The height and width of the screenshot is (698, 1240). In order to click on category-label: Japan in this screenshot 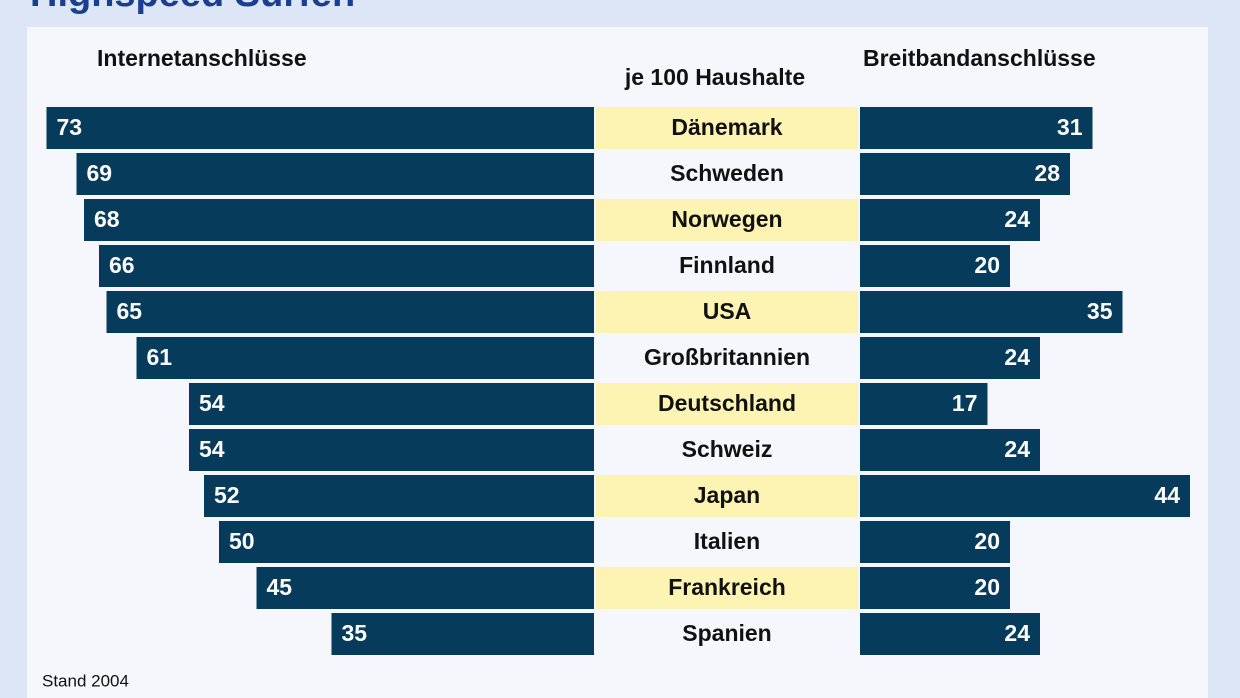, I will do `click(727, 495)`.